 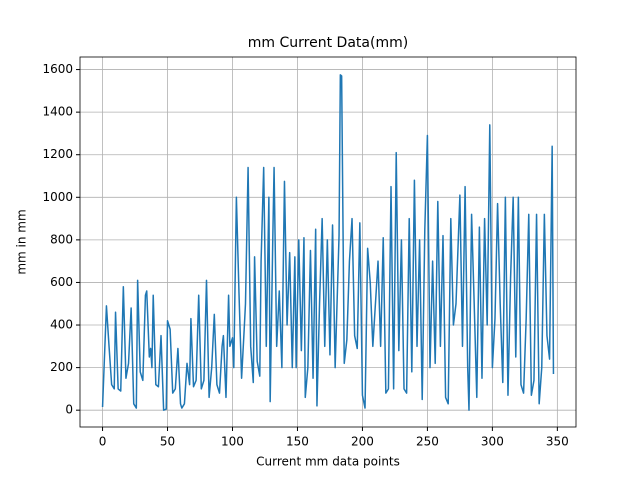 I want to click on y-tick-label: 600, so click(x=61, y=282).